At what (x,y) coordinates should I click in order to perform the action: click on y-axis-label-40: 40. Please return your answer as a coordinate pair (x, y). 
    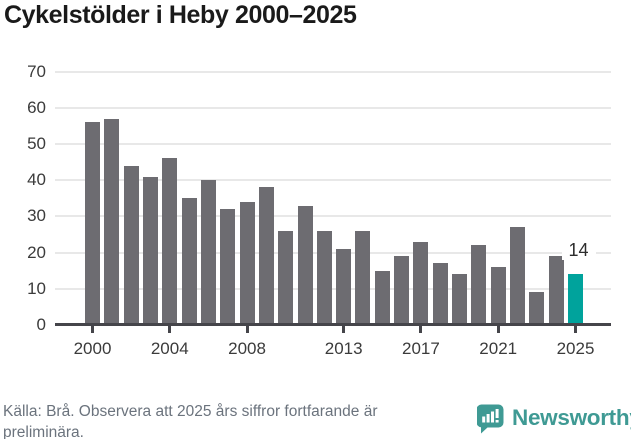
    Looking at the image, I should click on (36, 180).